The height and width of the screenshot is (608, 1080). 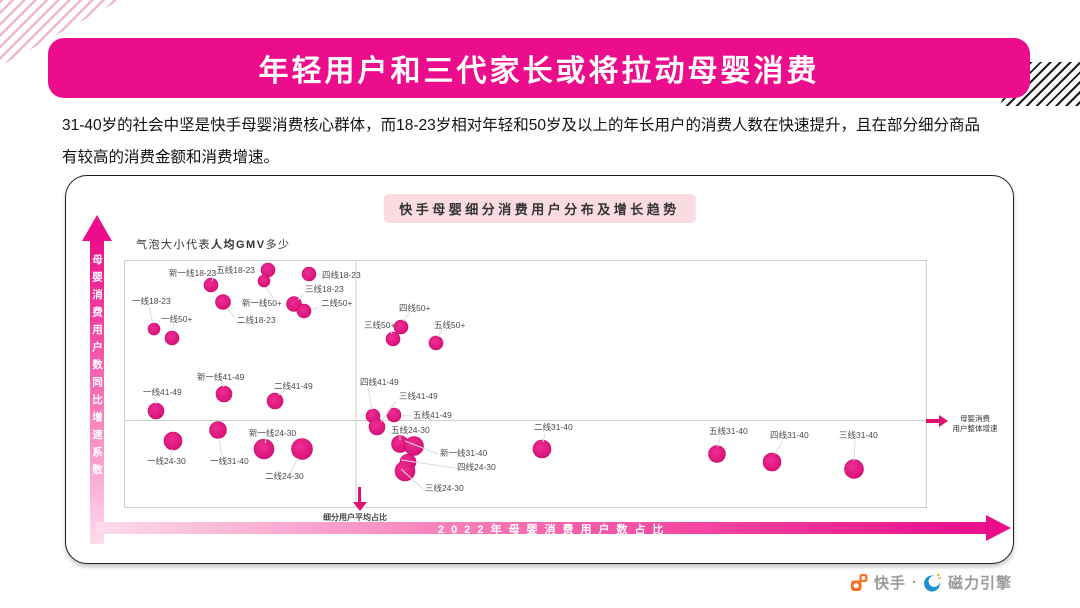 I want to click on bubble-label: 一线18-23, so click(x=151, y=301).